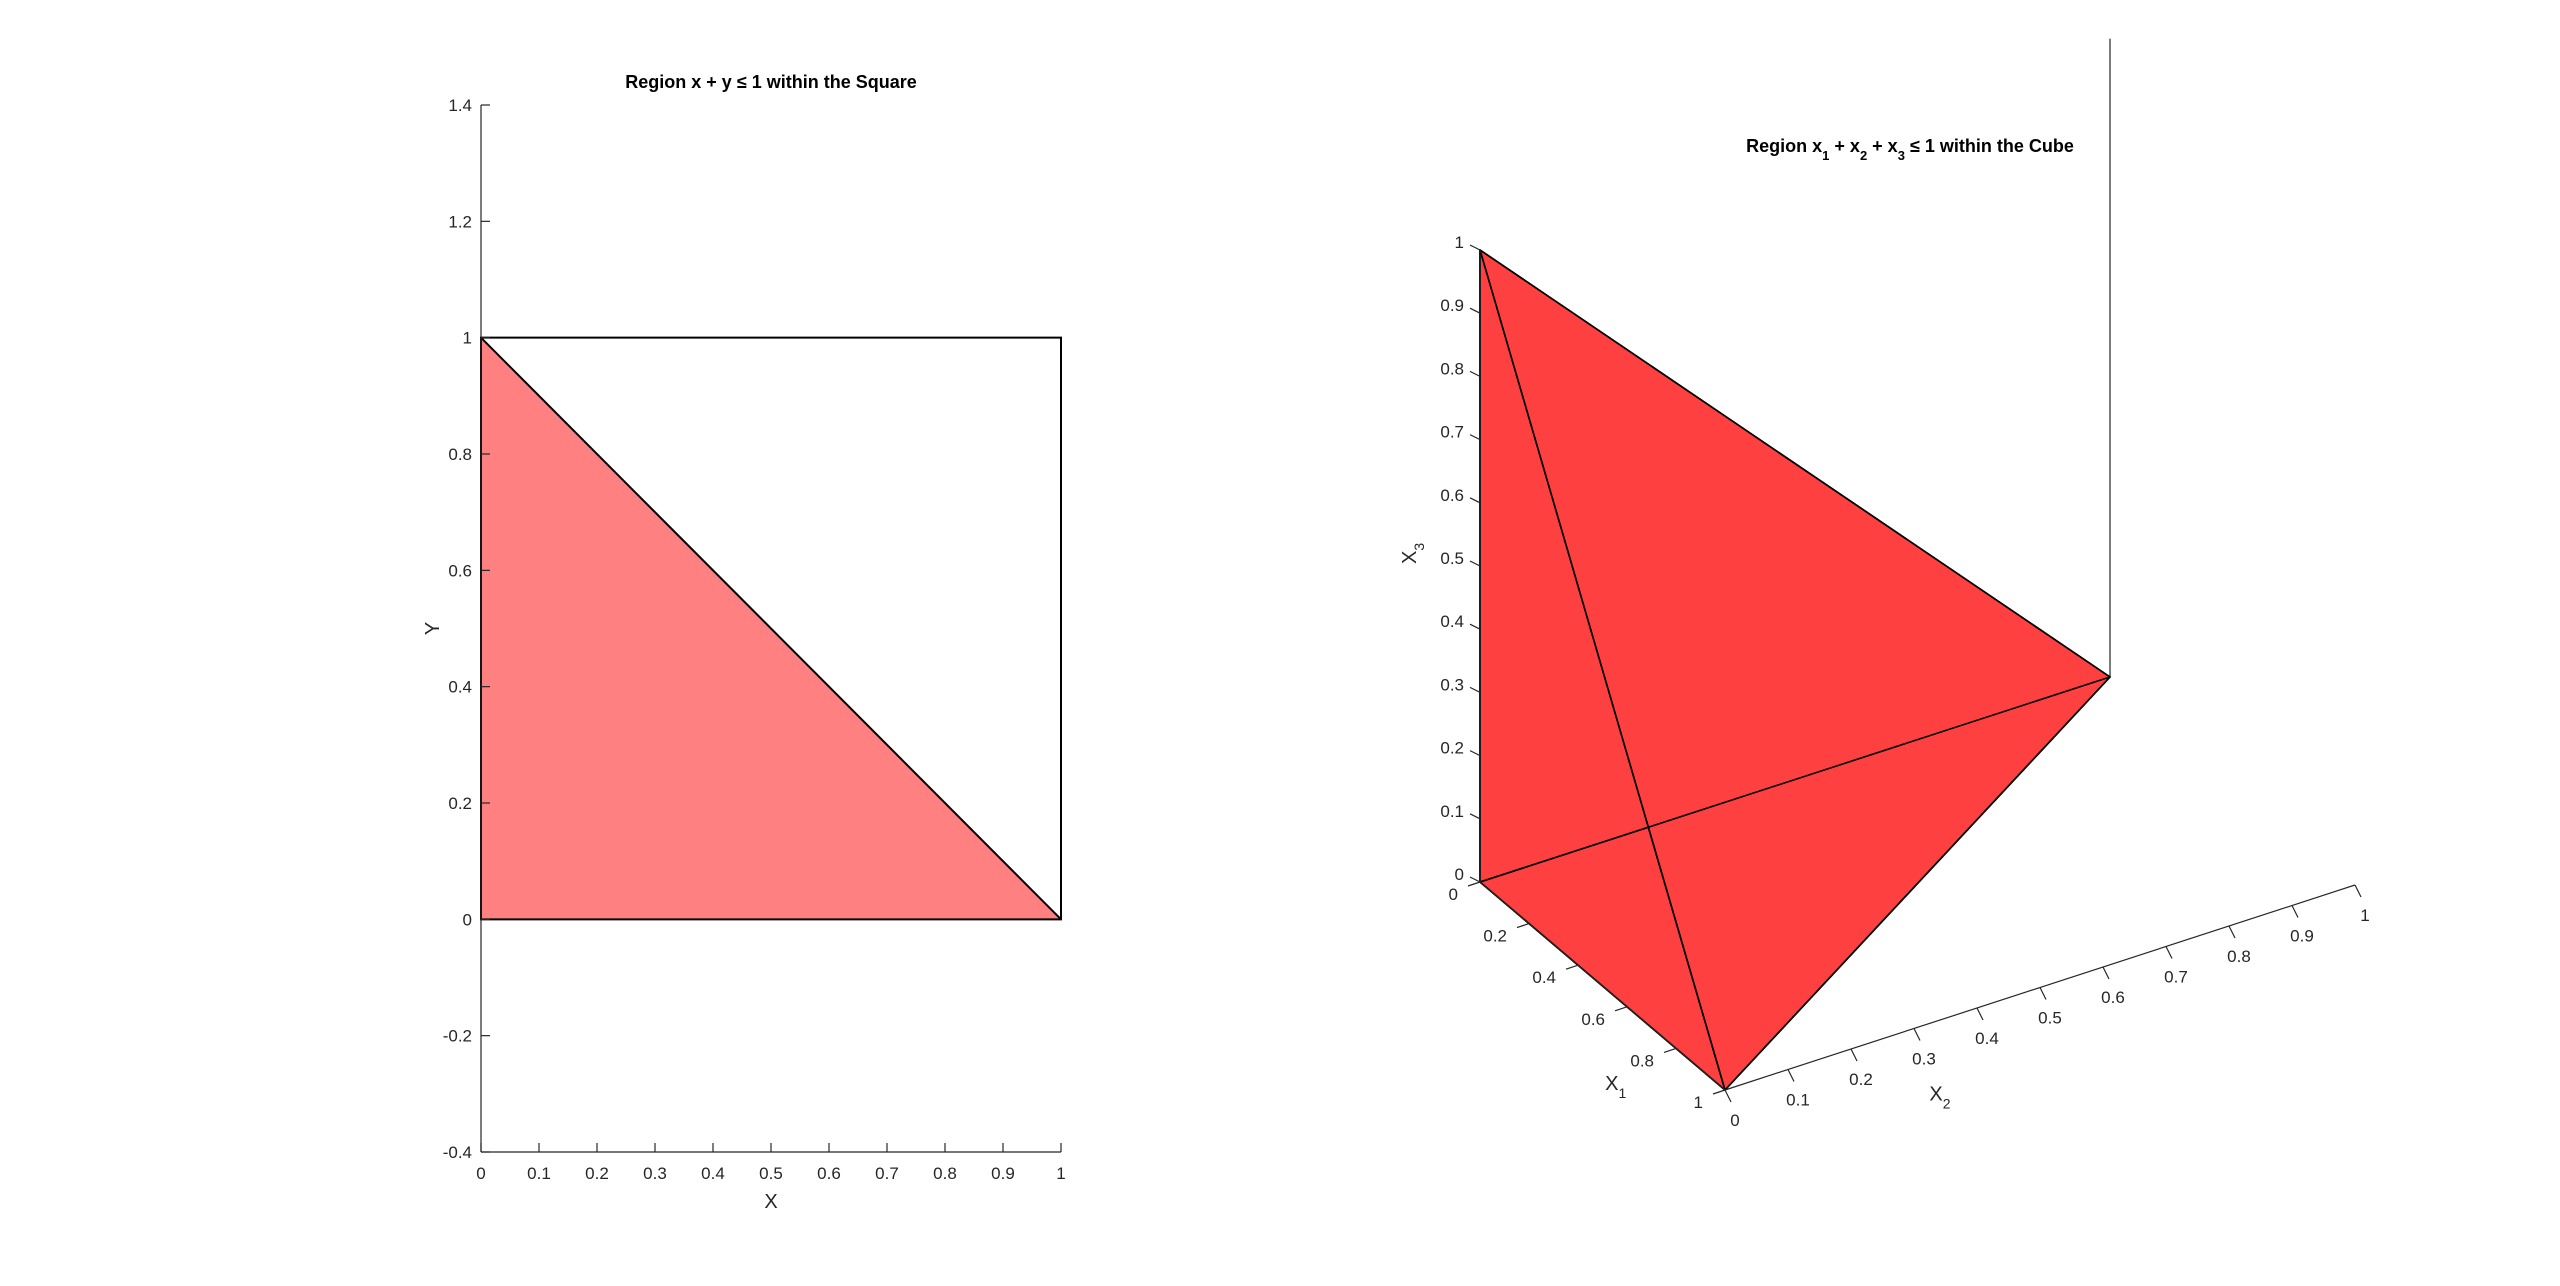 Image resolution: width=2560 pixels, height=1286 pixels. Describe the element at coordinates (1452, 811) in the screenshot. I see `x3-tick-label: 0.1` at that location.